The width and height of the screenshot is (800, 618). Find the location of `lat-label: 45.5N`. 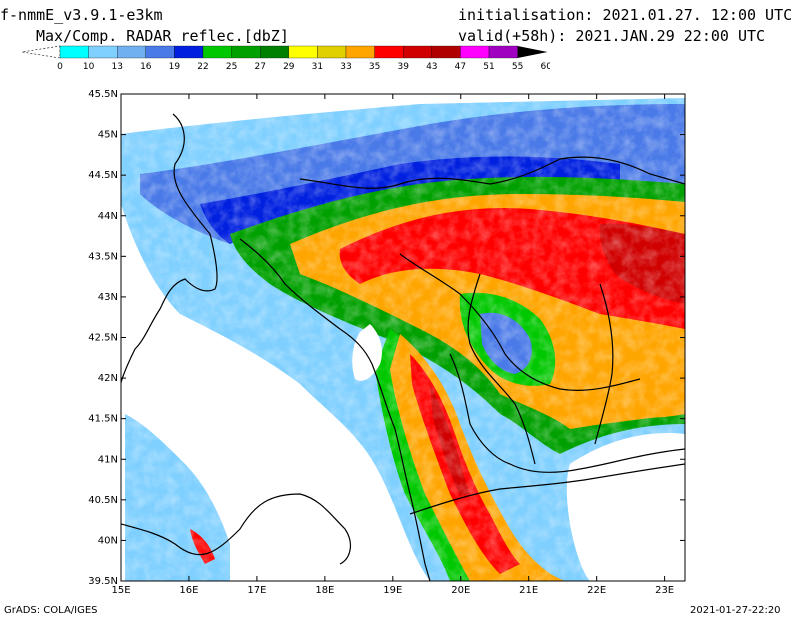

lat-label: 45.5N is located at coordinates (103, 94).